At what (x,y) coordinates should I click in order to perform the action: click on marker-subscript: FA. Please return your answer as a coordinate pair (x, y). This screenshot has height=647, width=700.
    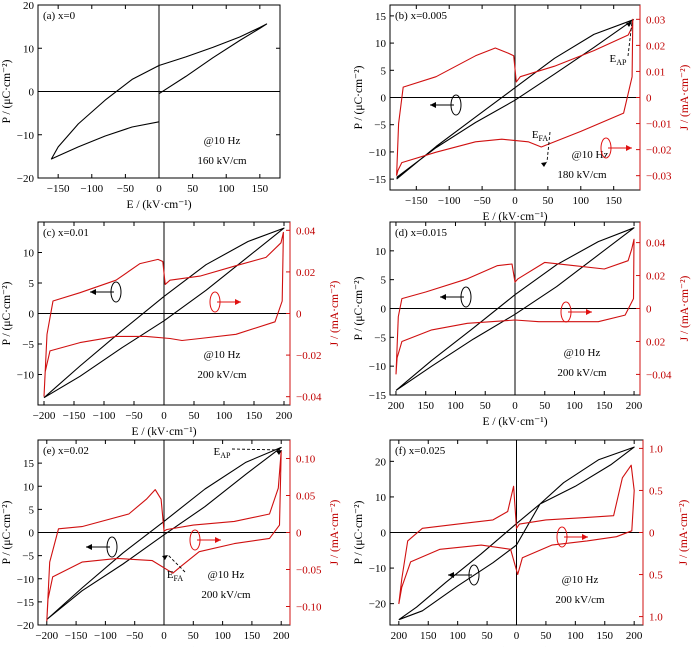
    Looking at the image, I should click on (544, 138).